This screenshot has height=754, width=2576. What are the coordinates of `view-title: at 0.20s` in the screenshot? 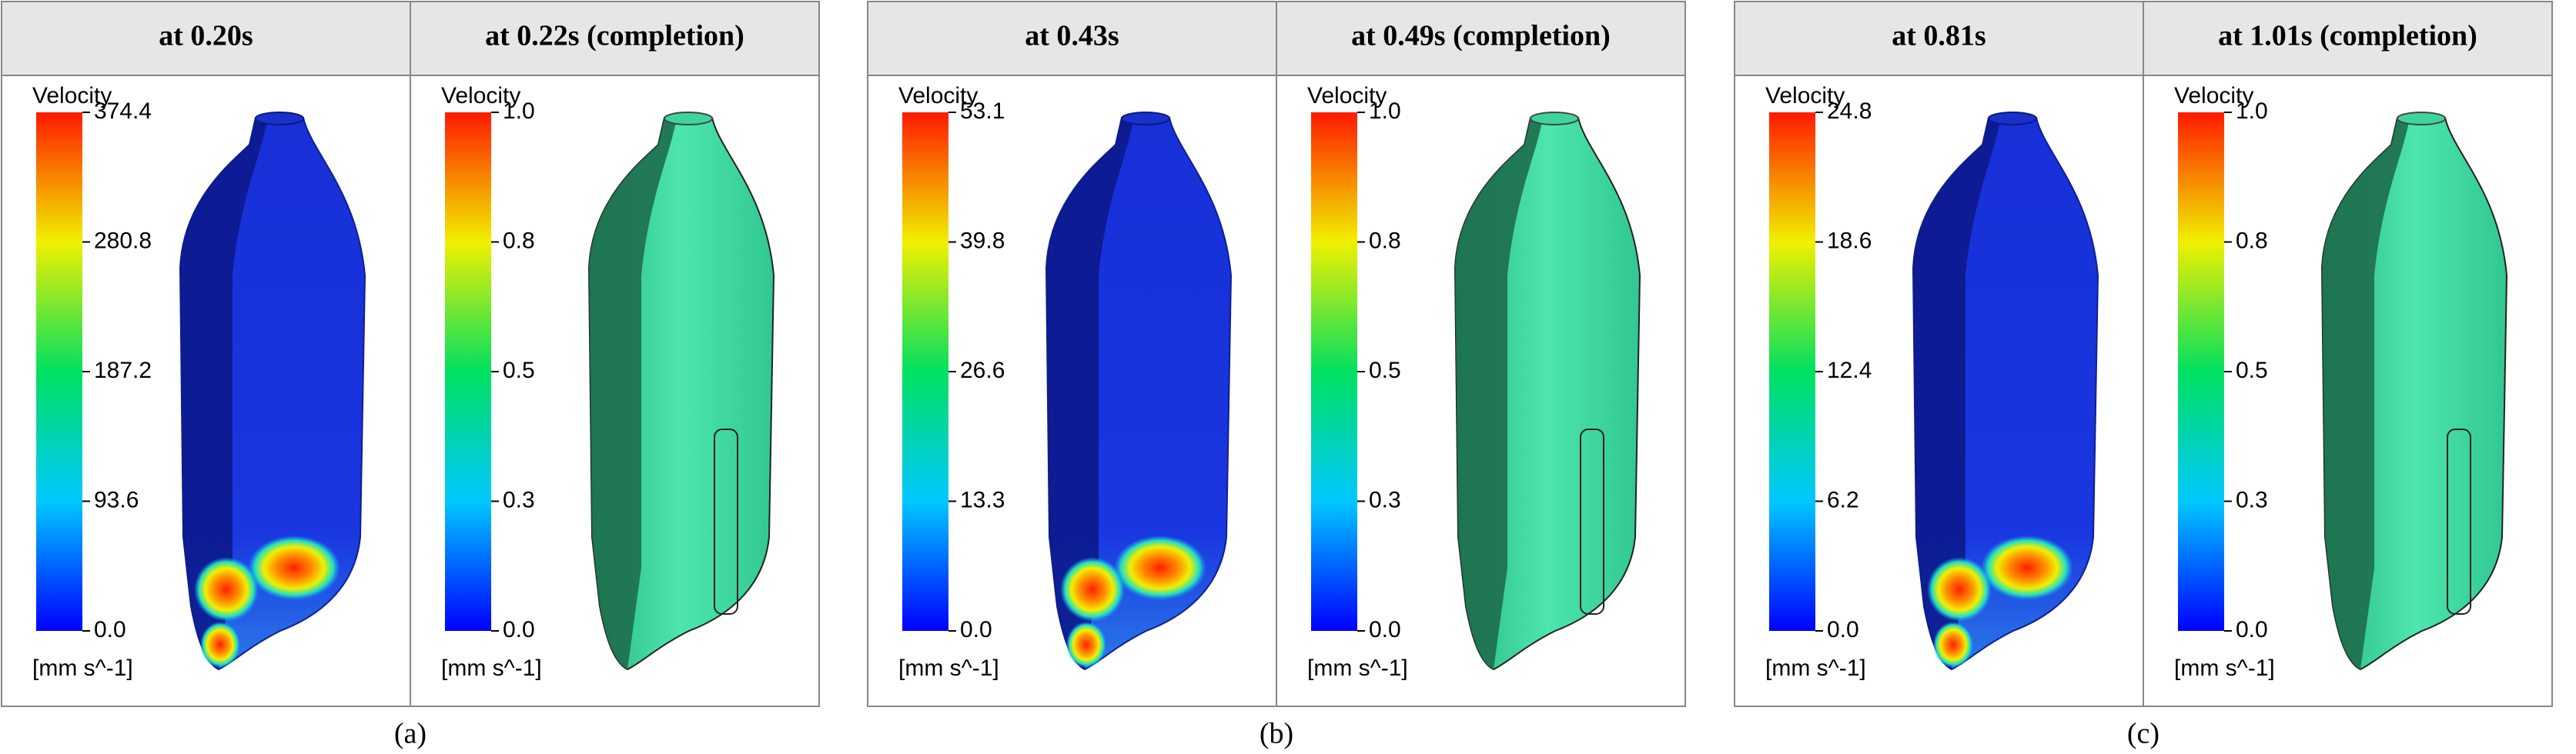 It's located at (206, 36).